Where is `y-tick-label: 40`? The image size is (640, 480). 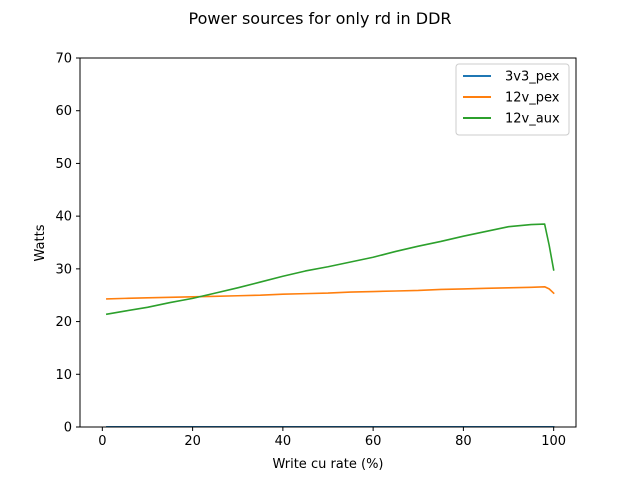 y-tick-label: 40 is located at coordinates (63, 217).